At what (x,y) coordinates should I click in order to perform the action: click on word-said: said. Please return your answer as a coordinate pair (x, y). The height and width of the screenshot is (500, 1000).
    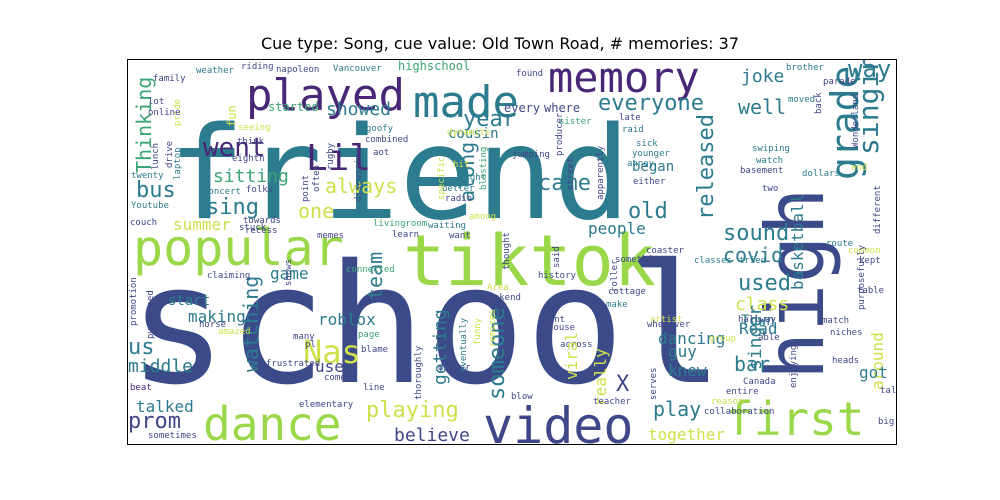
    Looking at the image, I should click on (557, 257).